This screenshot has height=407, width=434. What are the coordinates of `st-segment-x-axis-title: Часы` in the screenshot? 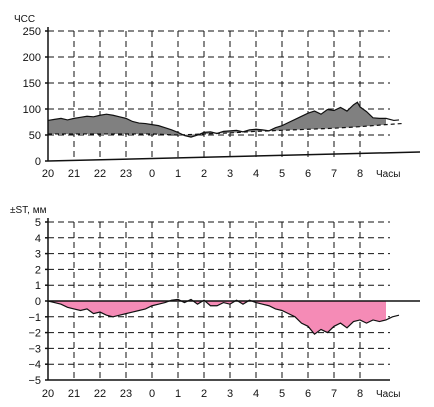 It's located at (388, 394).